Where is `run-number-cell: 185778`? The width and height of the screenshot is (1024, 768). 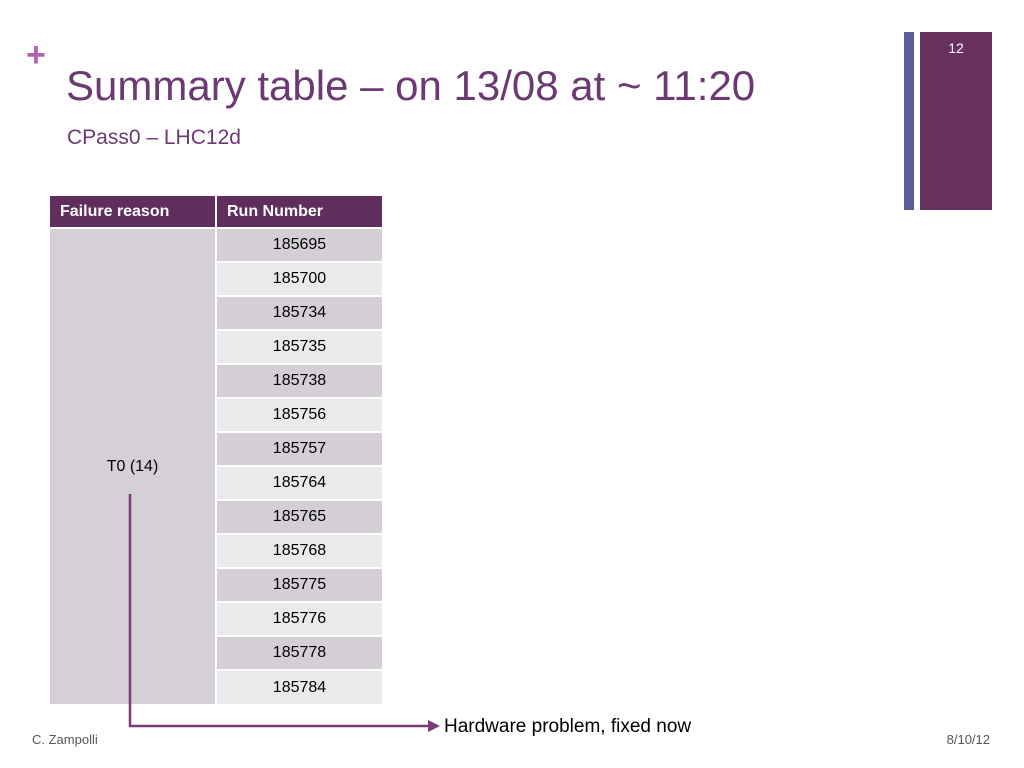 run-number-cell: 185778 is located at coordinates (299, 652).